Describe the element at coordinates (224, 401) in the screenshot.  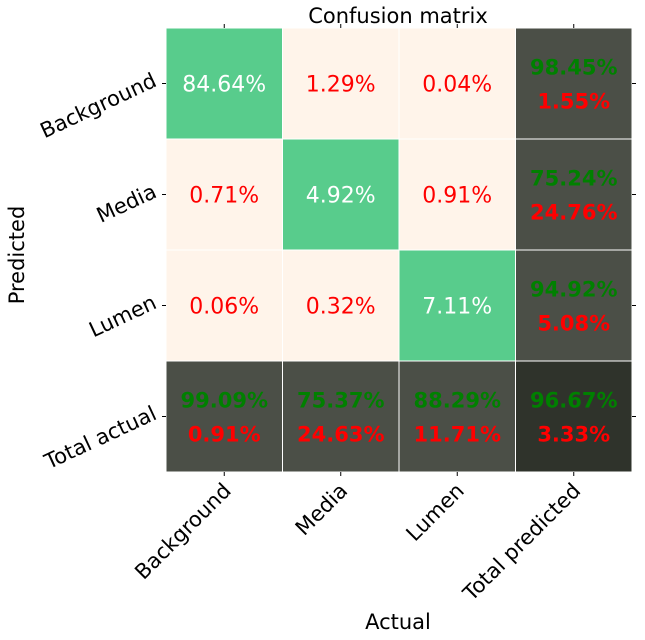
I see `cell-correct-r3-c0: 99.09%` at that location.